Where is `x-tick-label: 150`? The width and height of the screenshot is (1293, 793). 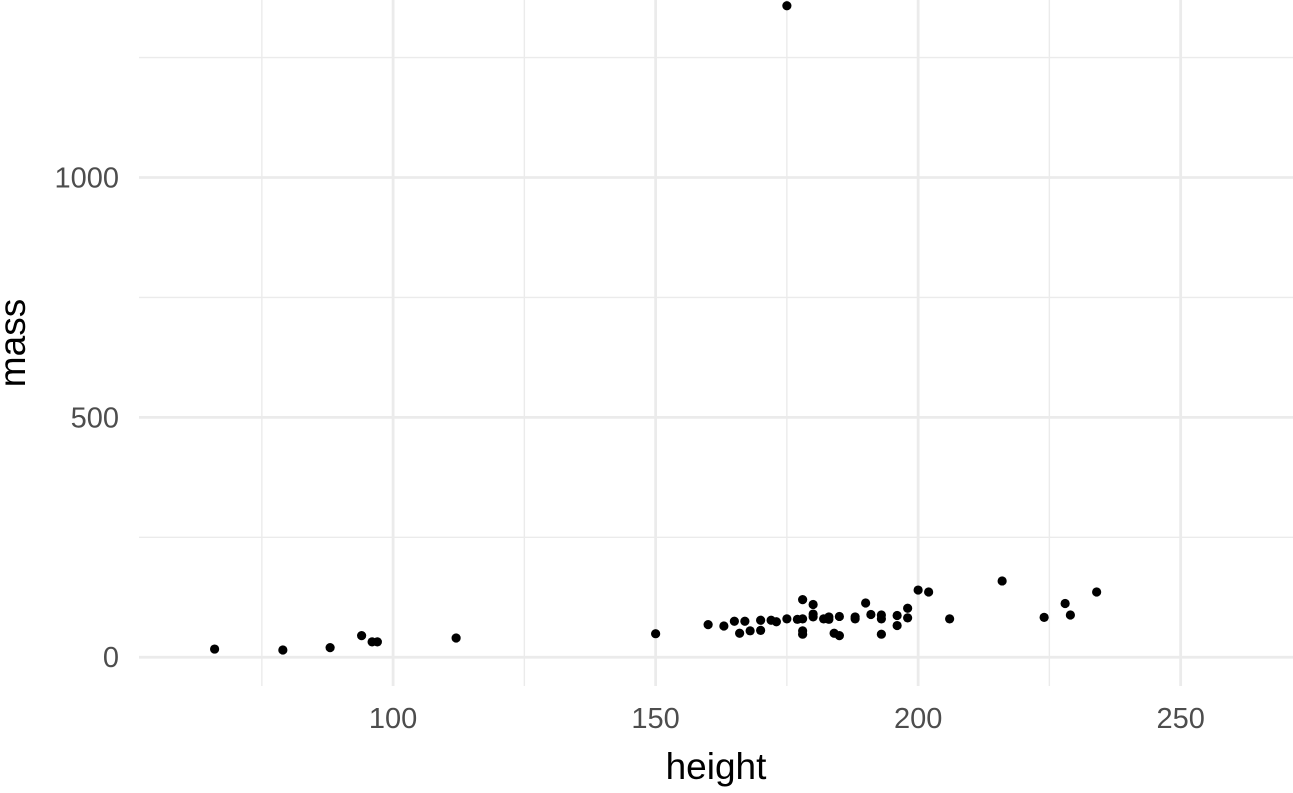
x-tick-label: 150 is located at coordinates (655, 719).